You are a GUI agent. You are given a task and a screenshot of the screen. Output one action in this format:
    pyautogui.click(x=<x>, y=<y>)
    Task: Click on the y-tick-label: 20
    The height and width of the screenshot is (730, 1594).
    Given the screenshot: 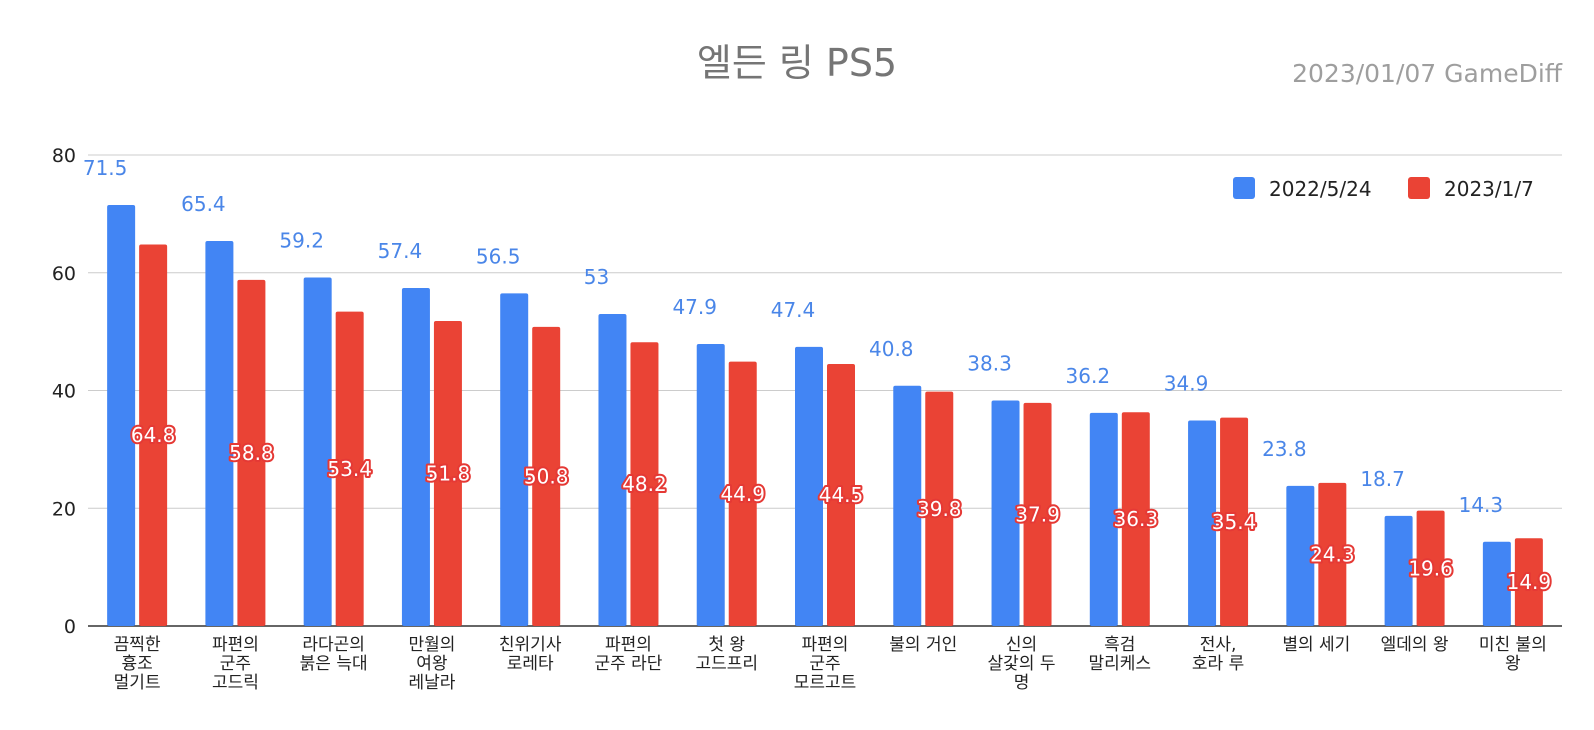 What is the action you would take?
    pyautogui.click(x=64, y=509)
    